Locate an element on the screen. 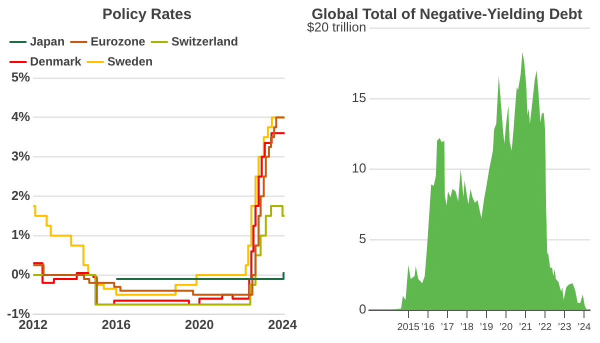 The height and width of the screenshot is (343, 600). x-tick-label: ’16 is located at coordinates (428, 327).